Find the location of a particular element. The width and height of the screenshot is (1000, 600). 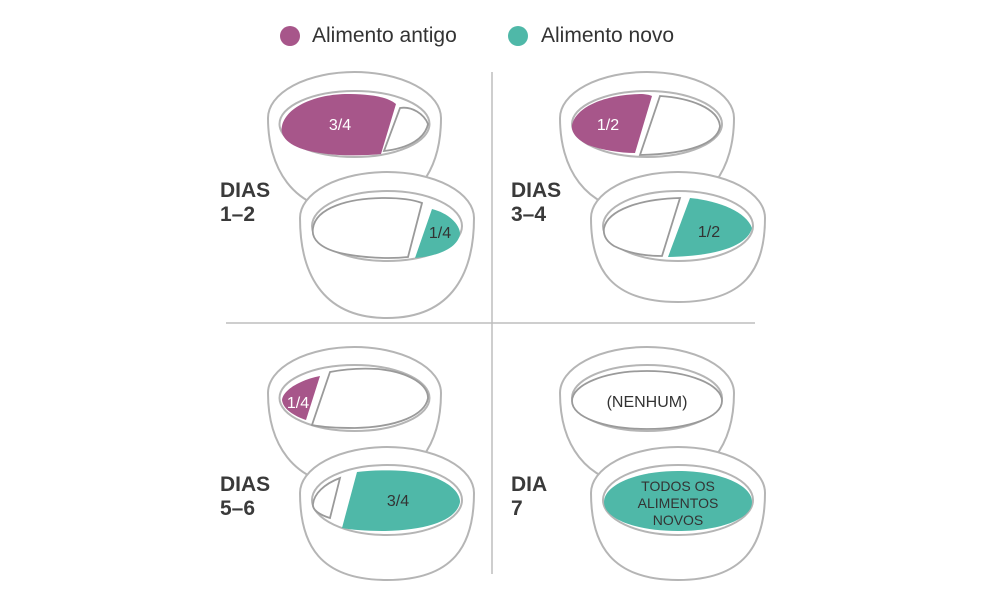

new-food-bowl: 1/2 is located at coordinates (678, 237).